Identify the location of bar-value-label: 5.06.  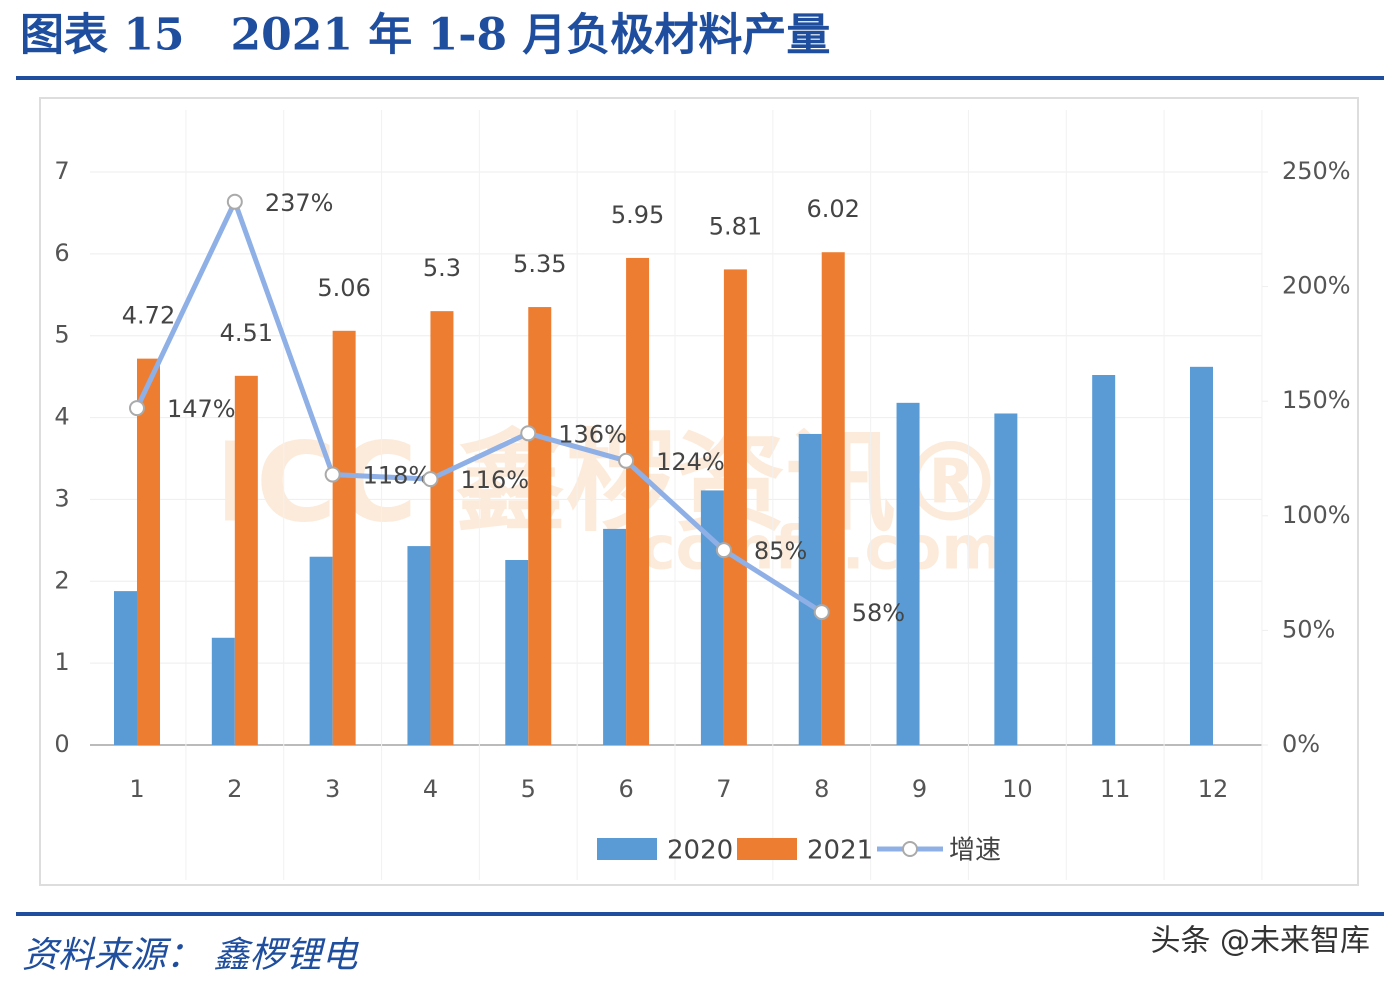
(343, 288).